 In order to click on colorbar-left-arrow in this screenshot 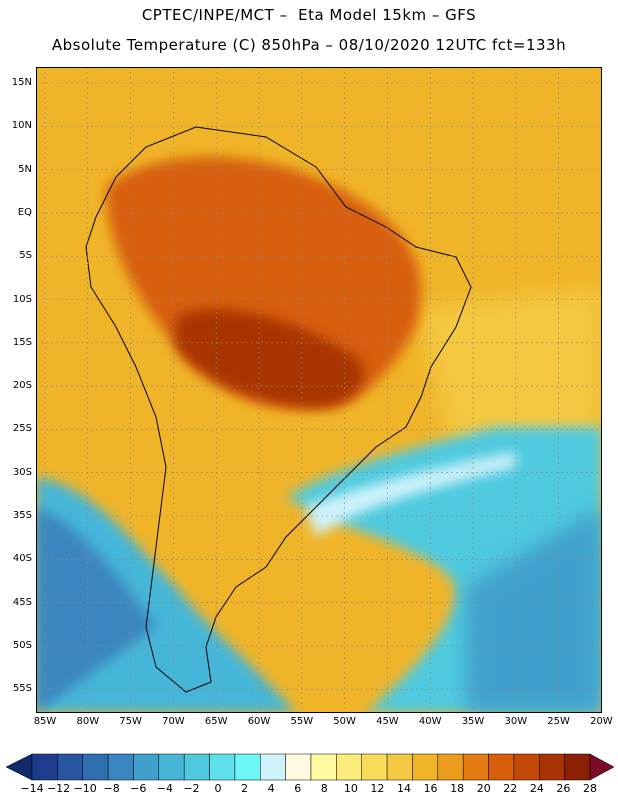, I will do `click(19, 767)`.